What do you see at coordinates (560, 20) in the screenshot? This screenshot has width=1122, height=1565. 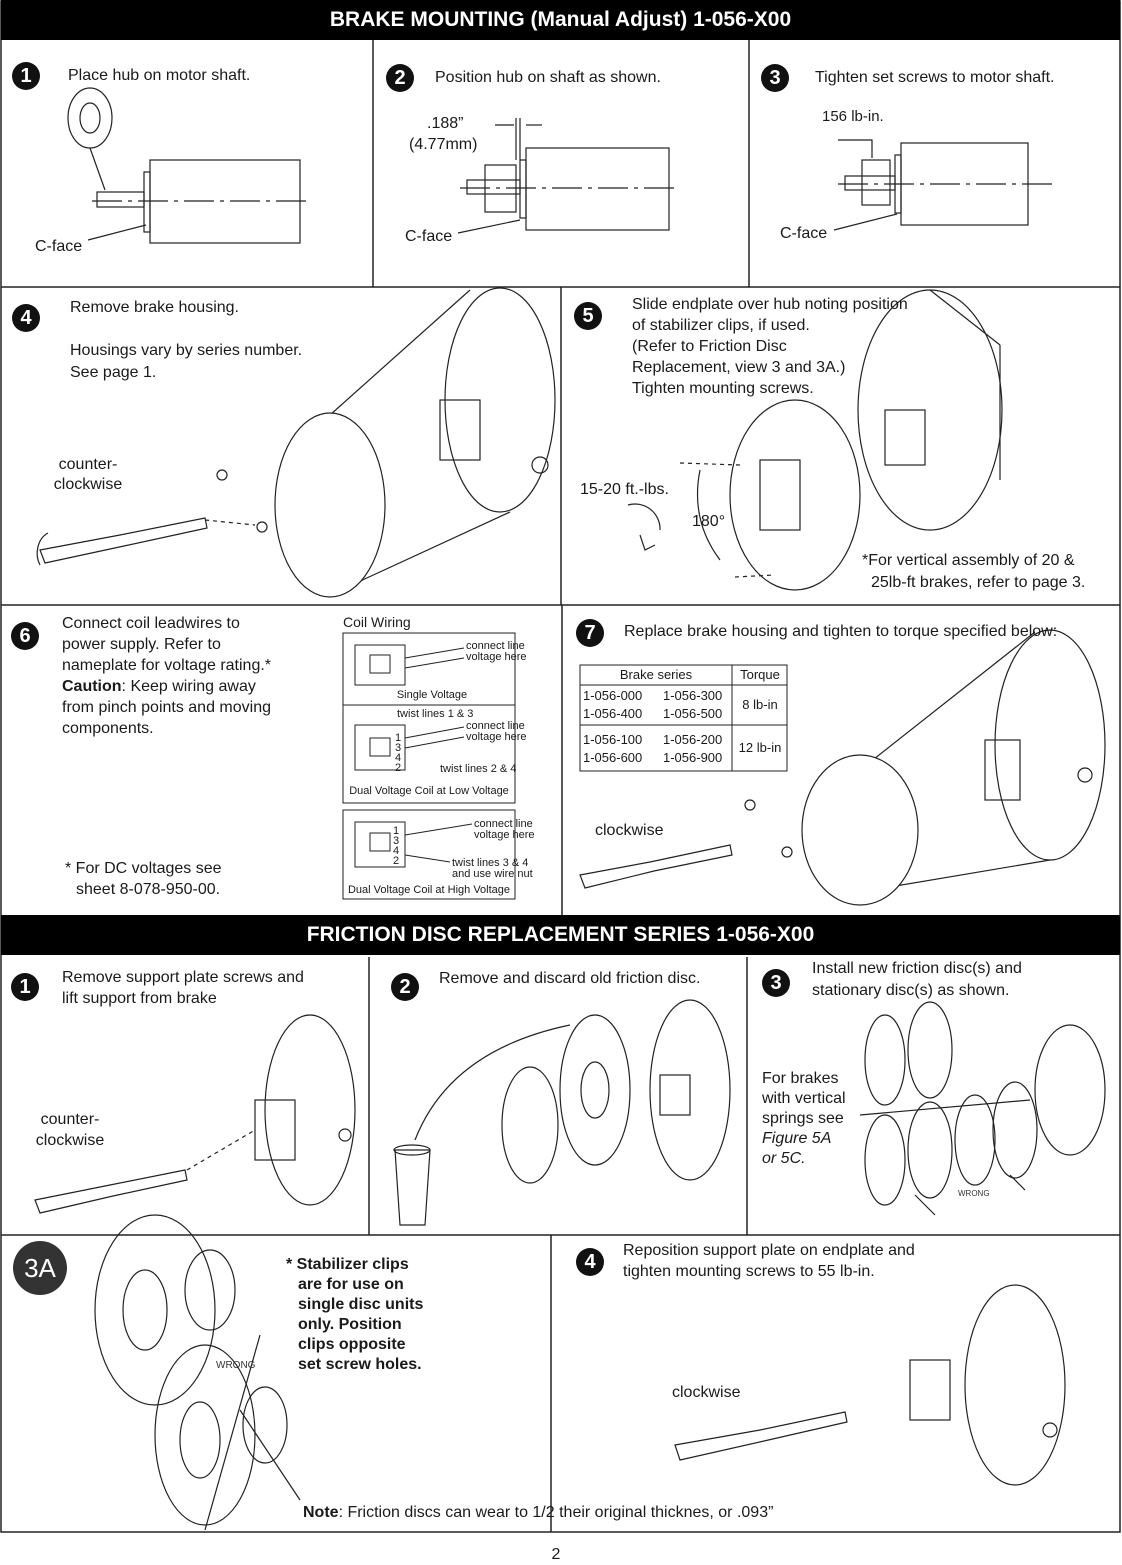 I see `section-header: BRAKE MOUNTING (Manual Adjust) 1-056-X00` at bounding box center [560, 20].